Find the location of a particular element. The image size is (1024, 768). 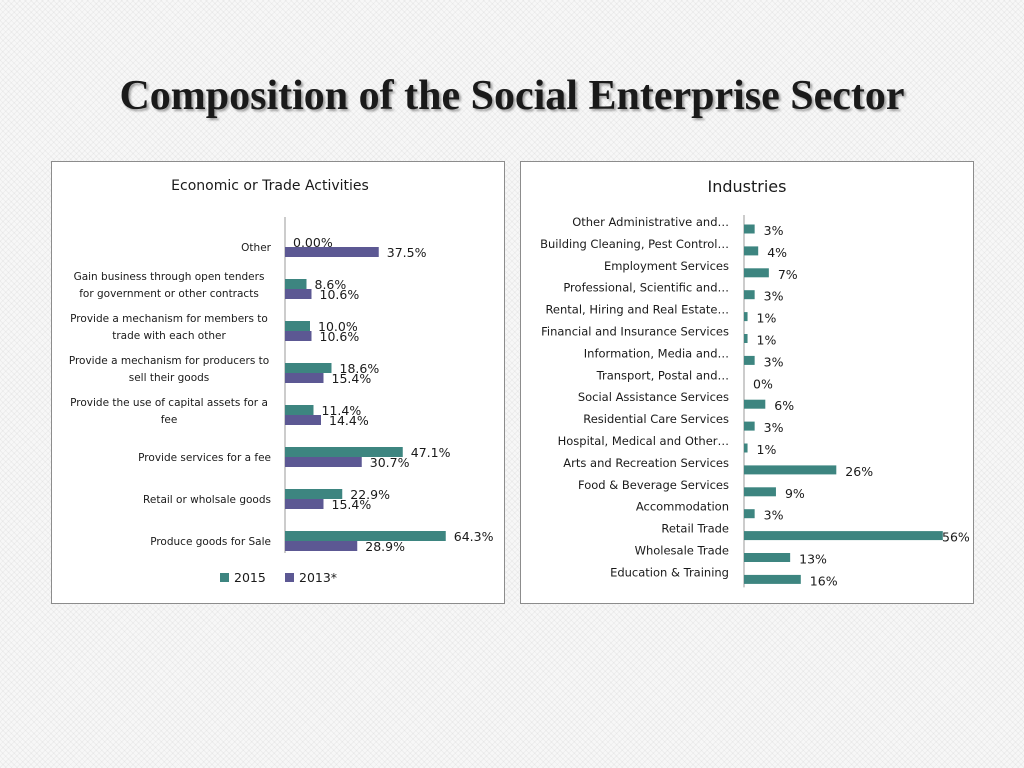

data-label-2015: 18.6% is located at coordinates (360, 368).